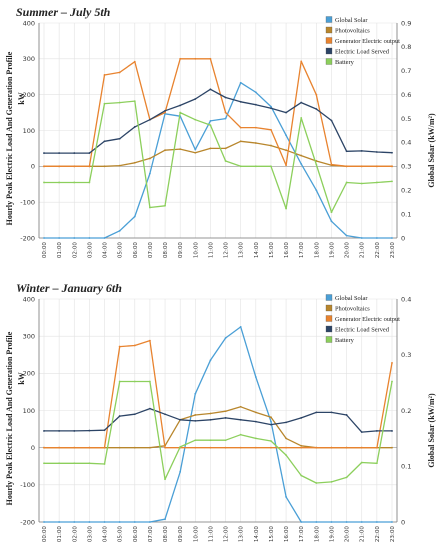 The width and height of the screenshot is (443, 550). I want to click on x-tick-label: 18:00, so click(317, 250).